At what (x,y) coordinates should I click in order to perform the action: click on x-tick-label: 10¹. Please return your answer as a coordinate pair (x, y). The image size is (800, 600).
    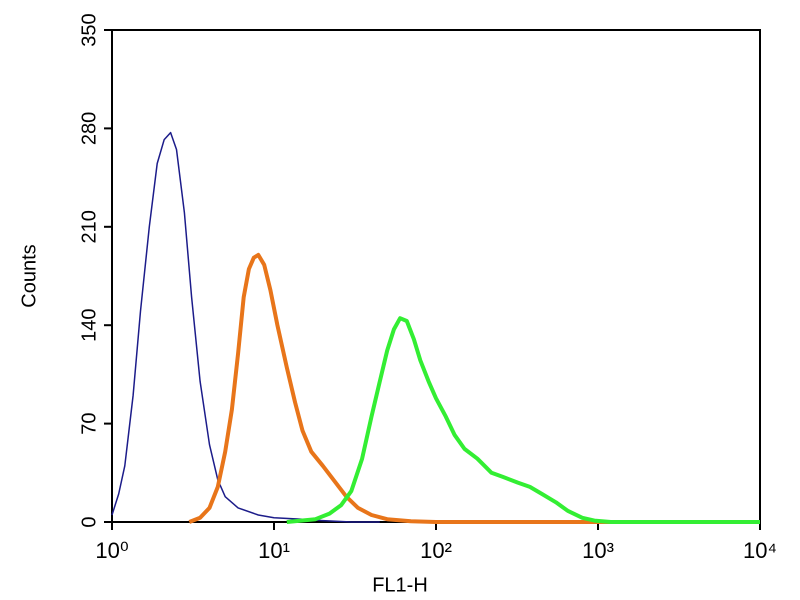
    Looking at the image, I should click on (274, 550).